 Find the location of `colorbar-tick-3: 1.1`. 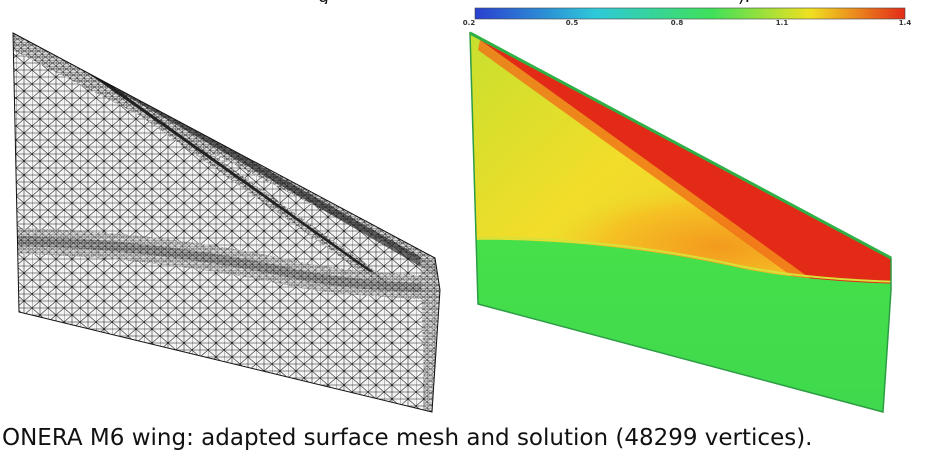

colorbar-tick-3: 1.1 is located at coordinates (782, 23).